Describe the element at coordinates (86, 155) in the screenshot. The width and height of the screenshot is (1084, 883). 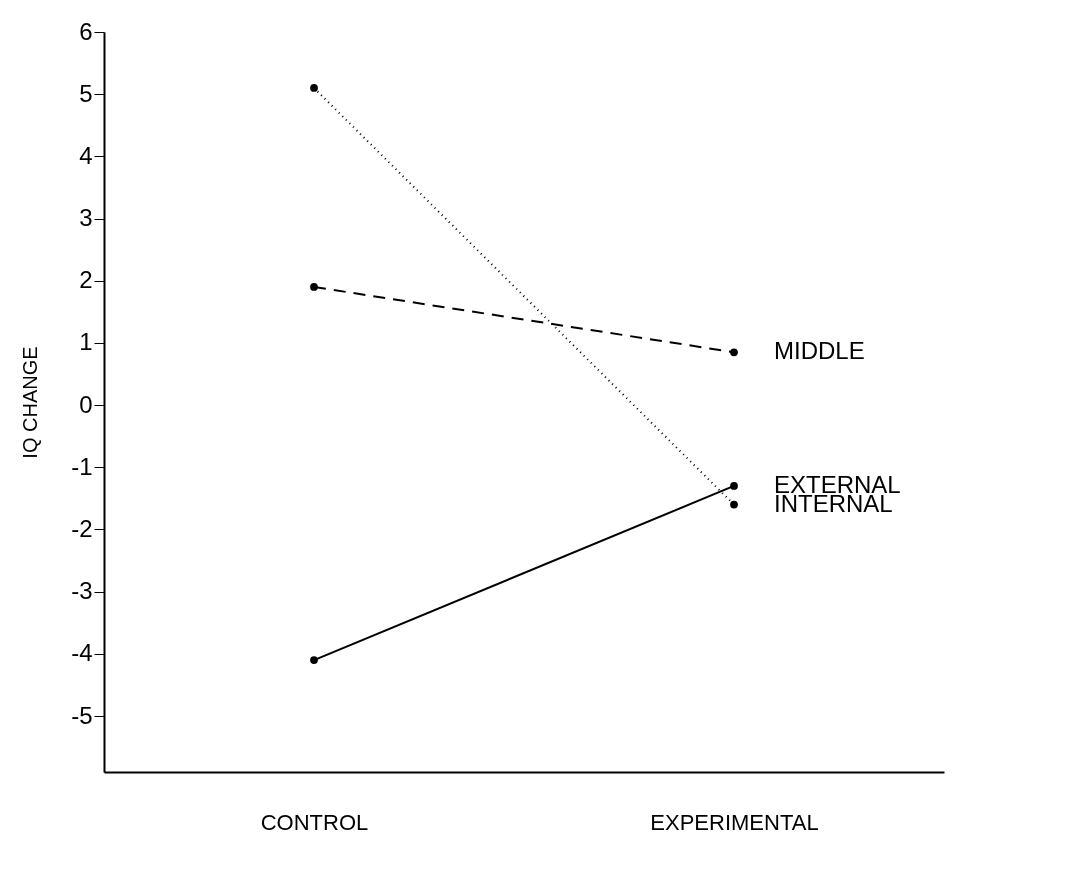
I see `y-tick-label: 4` at that location.